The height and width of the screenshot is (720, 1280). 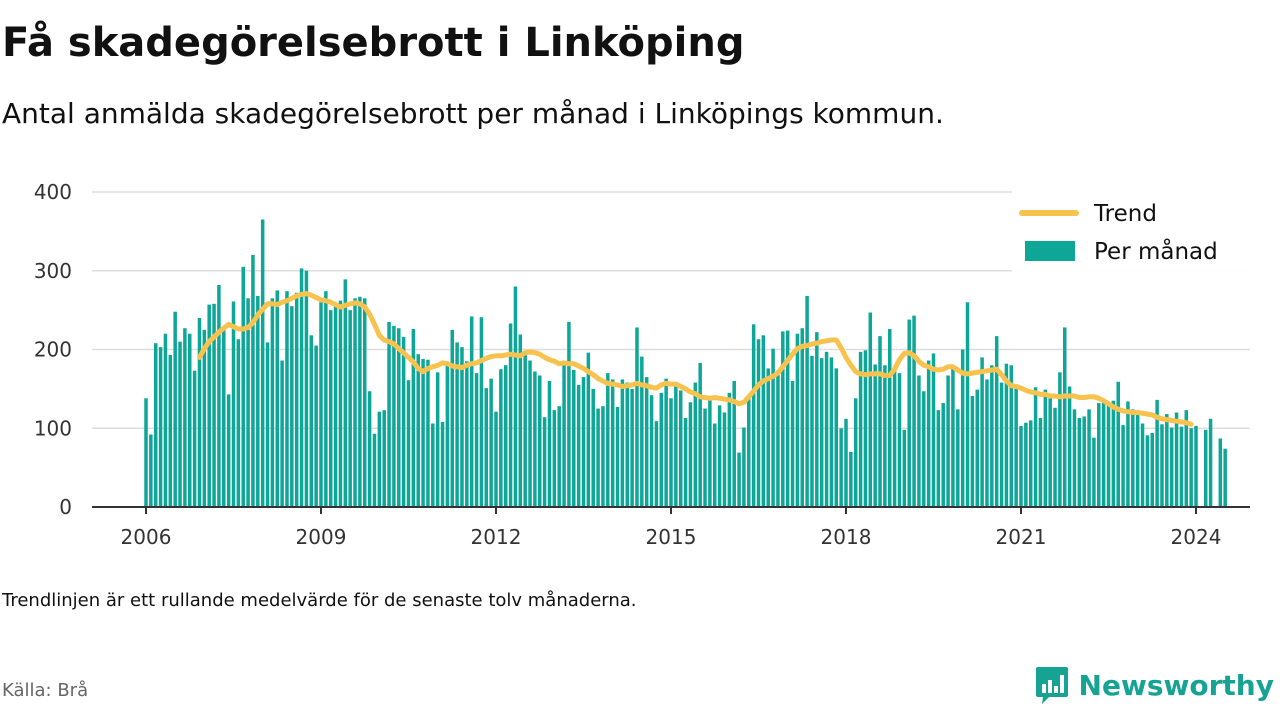 What do you see at coordinates (1156, 251) in the screenshot?
I see `legend-bar-label: Per månad` at bounding box center [1156, 251].